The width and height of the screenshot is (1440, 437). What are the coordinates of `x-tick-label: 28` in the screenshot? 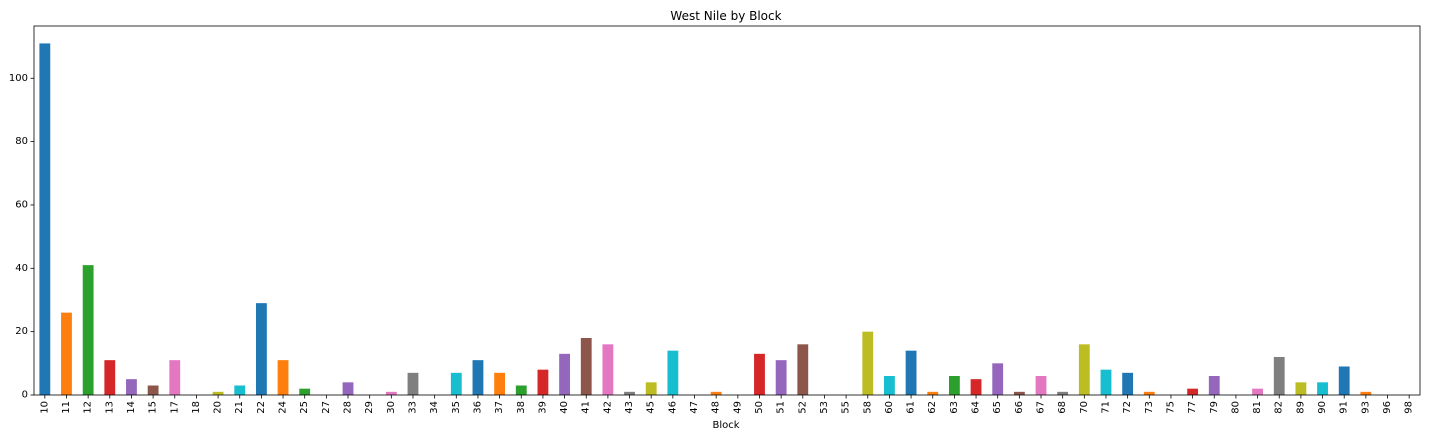 It's located at (348, 407).